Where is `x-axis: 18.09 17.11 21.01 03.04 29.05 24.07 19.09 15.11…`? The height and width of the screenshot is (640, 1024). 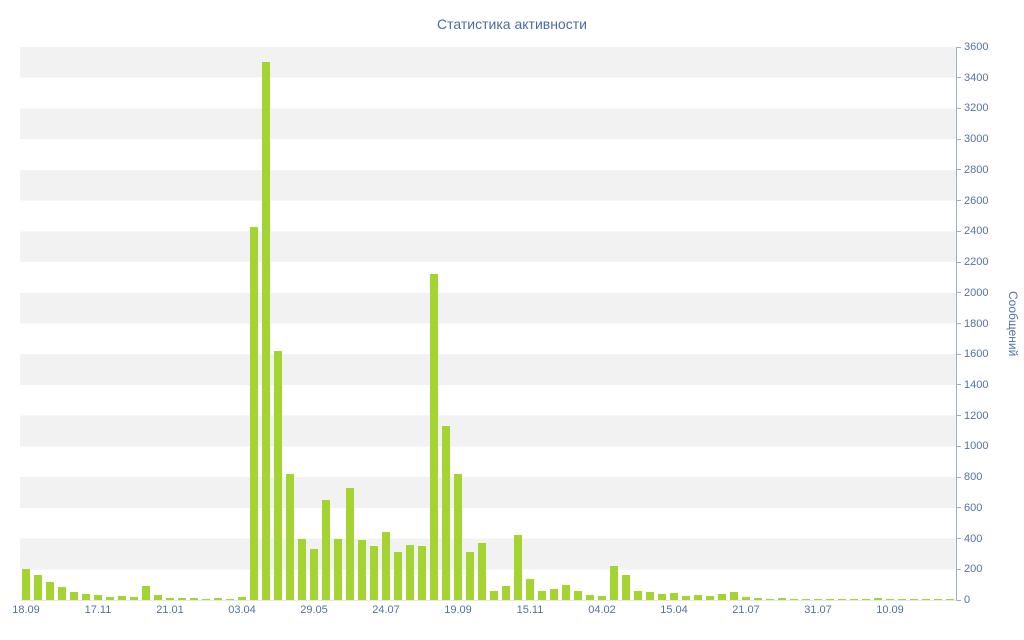
x-axis: 18.09 17.11 21.01 03.04 29.05 24.07 19.09 15.11… is located at coordinates (484, 612).